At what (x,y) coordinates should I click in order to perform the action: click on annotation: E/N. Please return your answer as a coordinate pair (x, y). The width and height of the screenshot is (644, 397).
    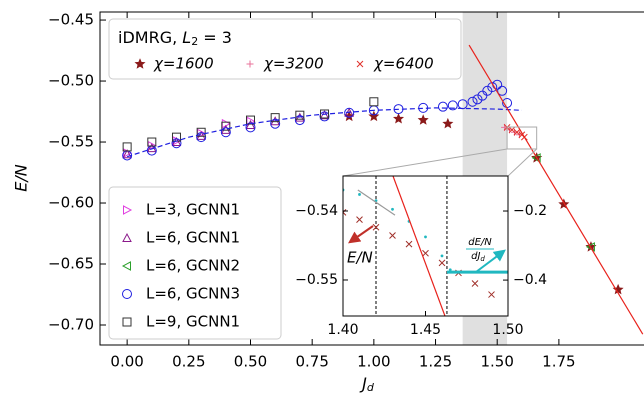
    Looking at the image, I should click on (360, 258).